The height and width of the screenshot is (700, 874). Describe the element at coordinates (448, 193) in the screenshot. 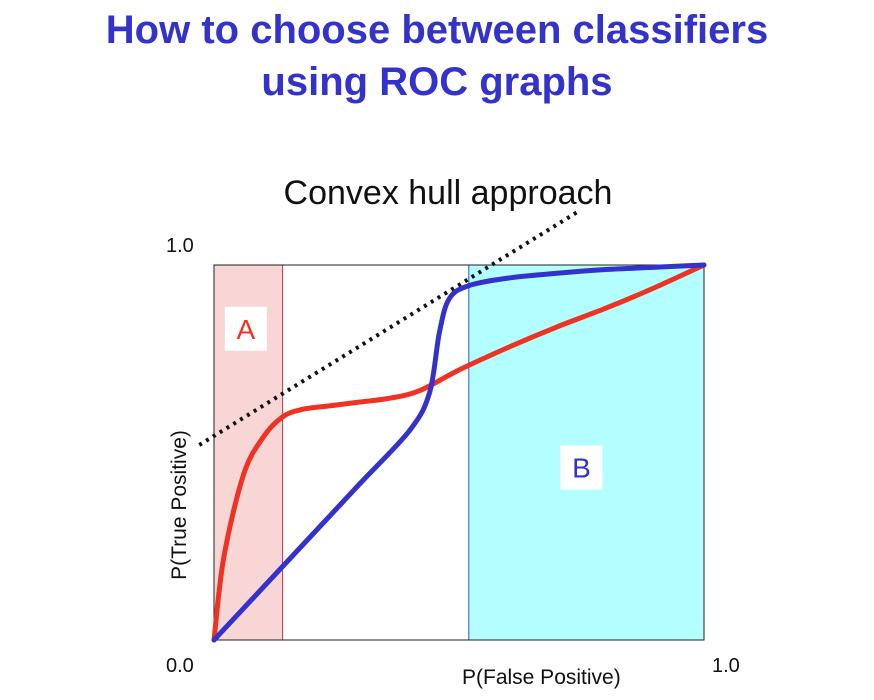

I see `chart-subtitle: Convex hull approach` at that location.